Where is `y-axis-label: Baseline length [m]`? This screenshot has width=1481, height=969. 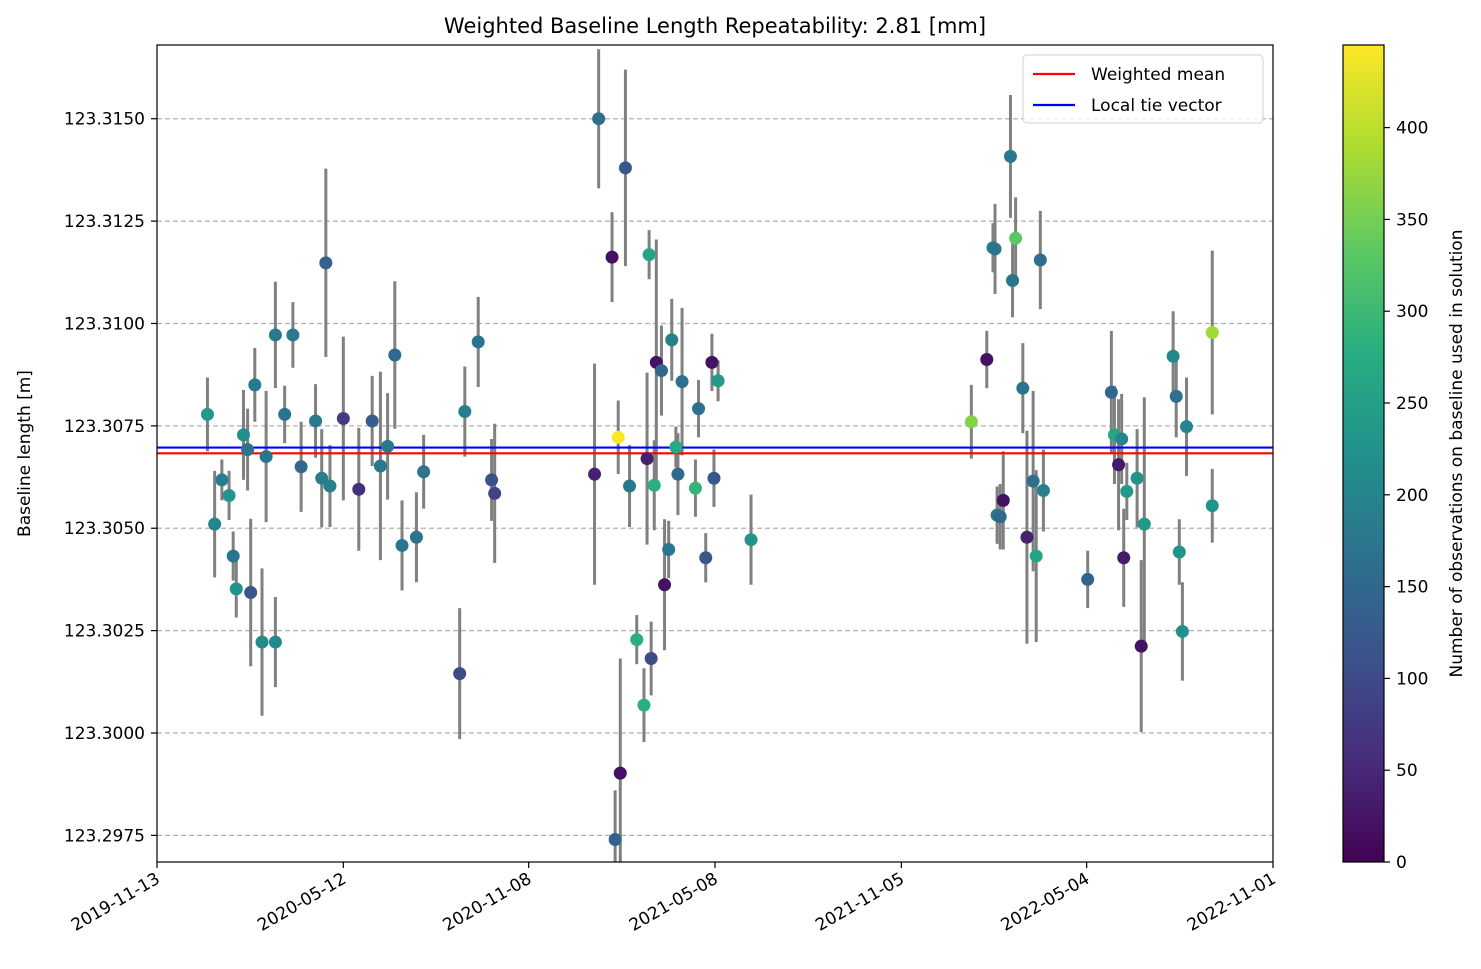 y-axis-label: Baseline length [m] is located at coordinates (25, 453).